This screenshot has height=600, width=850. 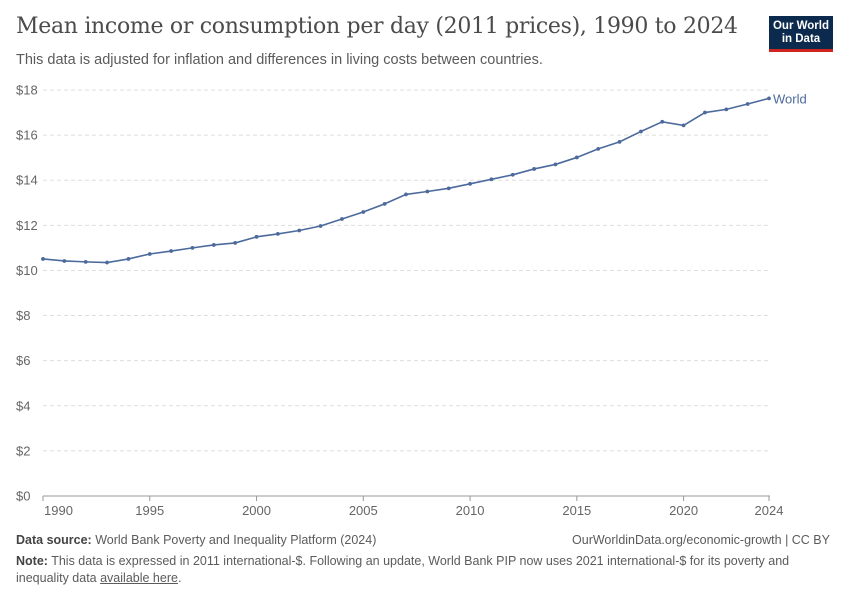 What do you see at coordinates (470, 510) in the screenshot?
I see `x-tick-label: 2010` at bounding box center [470, 510].